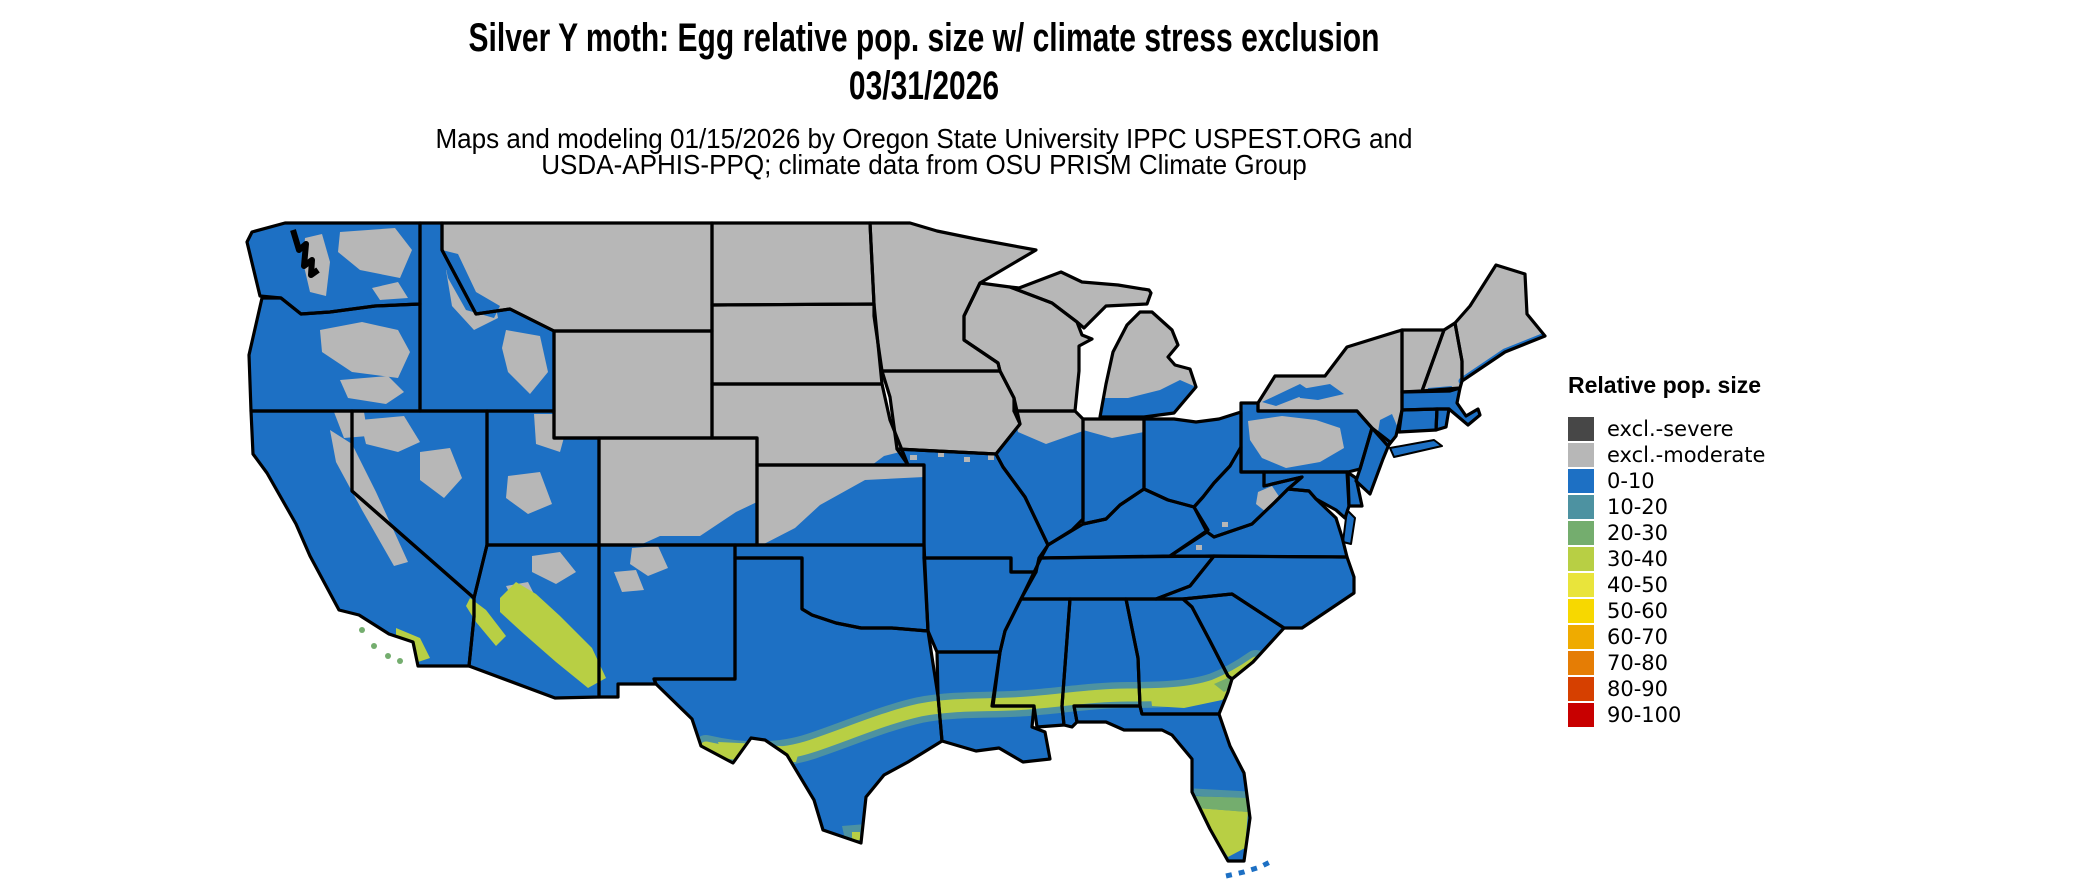 Image resolution: width=2100 pixels, height=892 pixels. What do you see at coordinates (1638, 507) in the screenshot?
I see `legend-label: 10-20` at bounding box center [1638, 507].